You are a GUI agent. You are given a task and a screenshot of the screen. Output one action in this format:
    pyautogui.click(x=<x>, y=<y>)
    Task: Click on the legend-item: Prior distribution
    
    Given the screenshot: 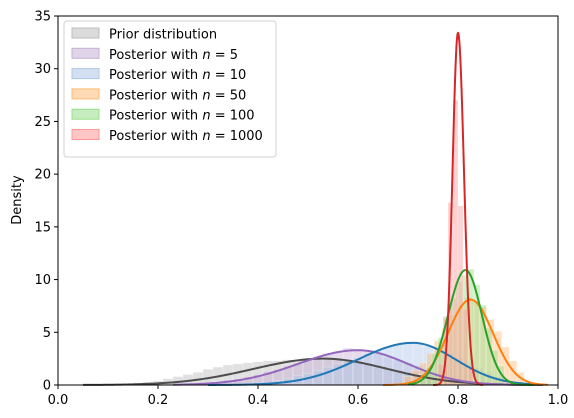 What is the action you would take?
    pyautogui.click(x=144, y=35)
    